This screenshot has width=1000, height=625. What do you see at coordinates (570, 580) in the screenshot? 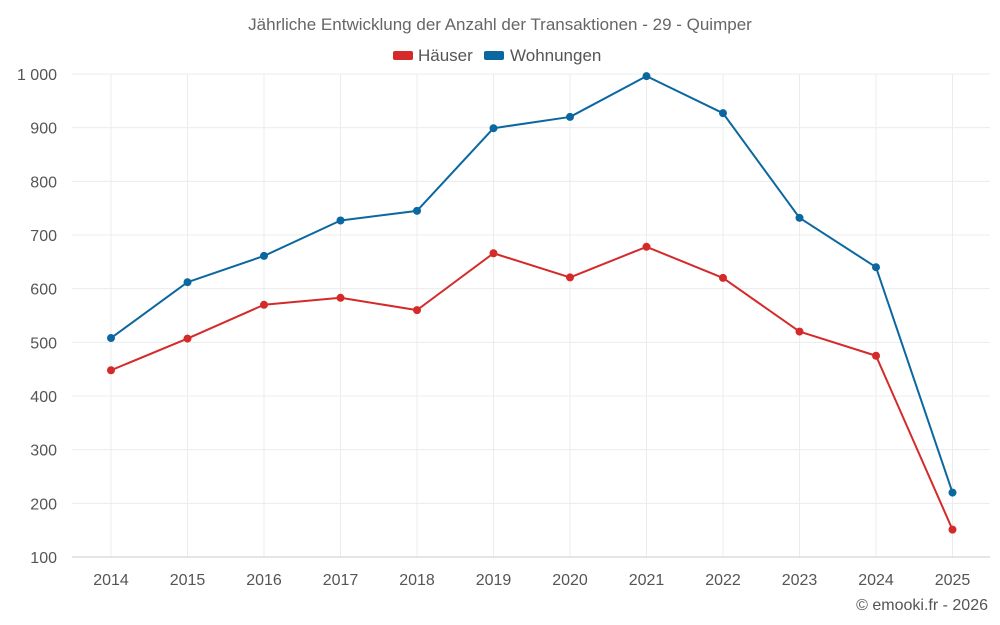
I see `x-tick-label: 2020` at bounding box center [570, 580].